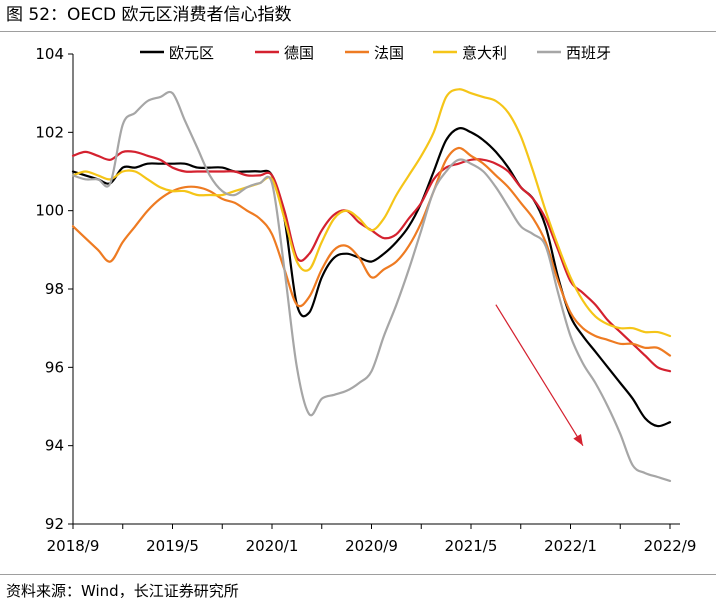 The width and height of the screenshot is (719, 609). Describe the element at coordinates (670, 546) in the screenshot. I see `x-tick-label: 2022/9` at that location.